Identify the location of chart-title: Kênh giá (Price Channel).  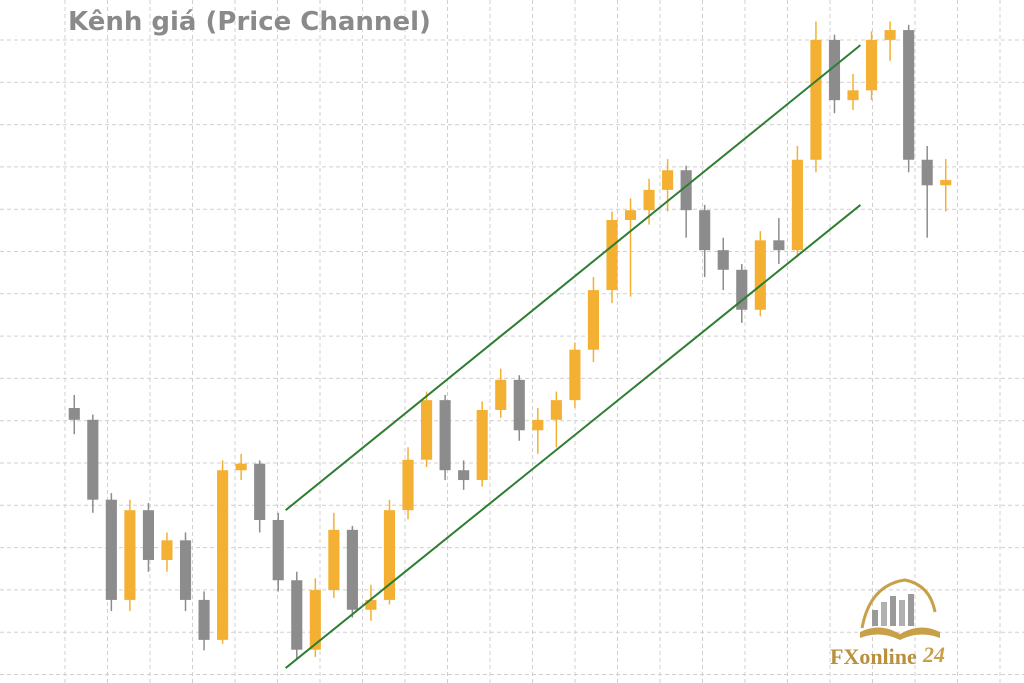
(249, 22).